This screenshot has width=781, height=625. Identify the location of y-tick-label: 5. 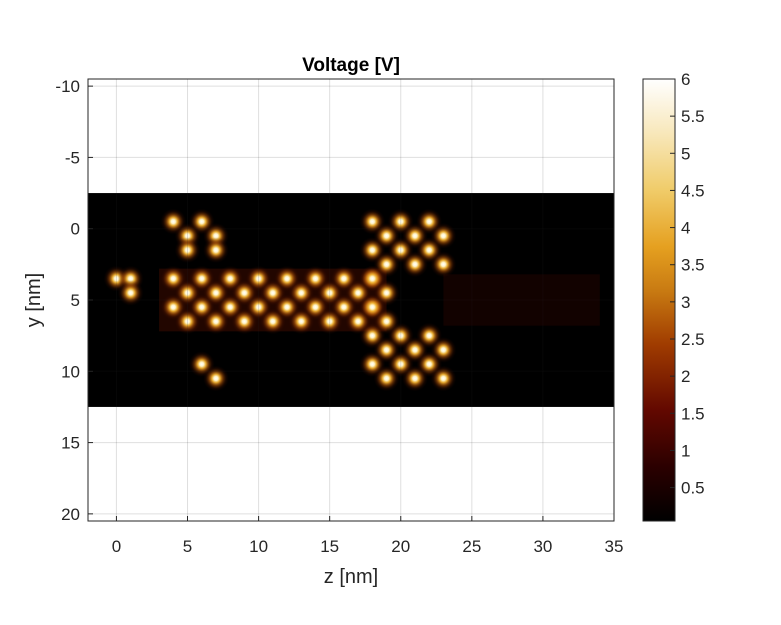
(75, 300).